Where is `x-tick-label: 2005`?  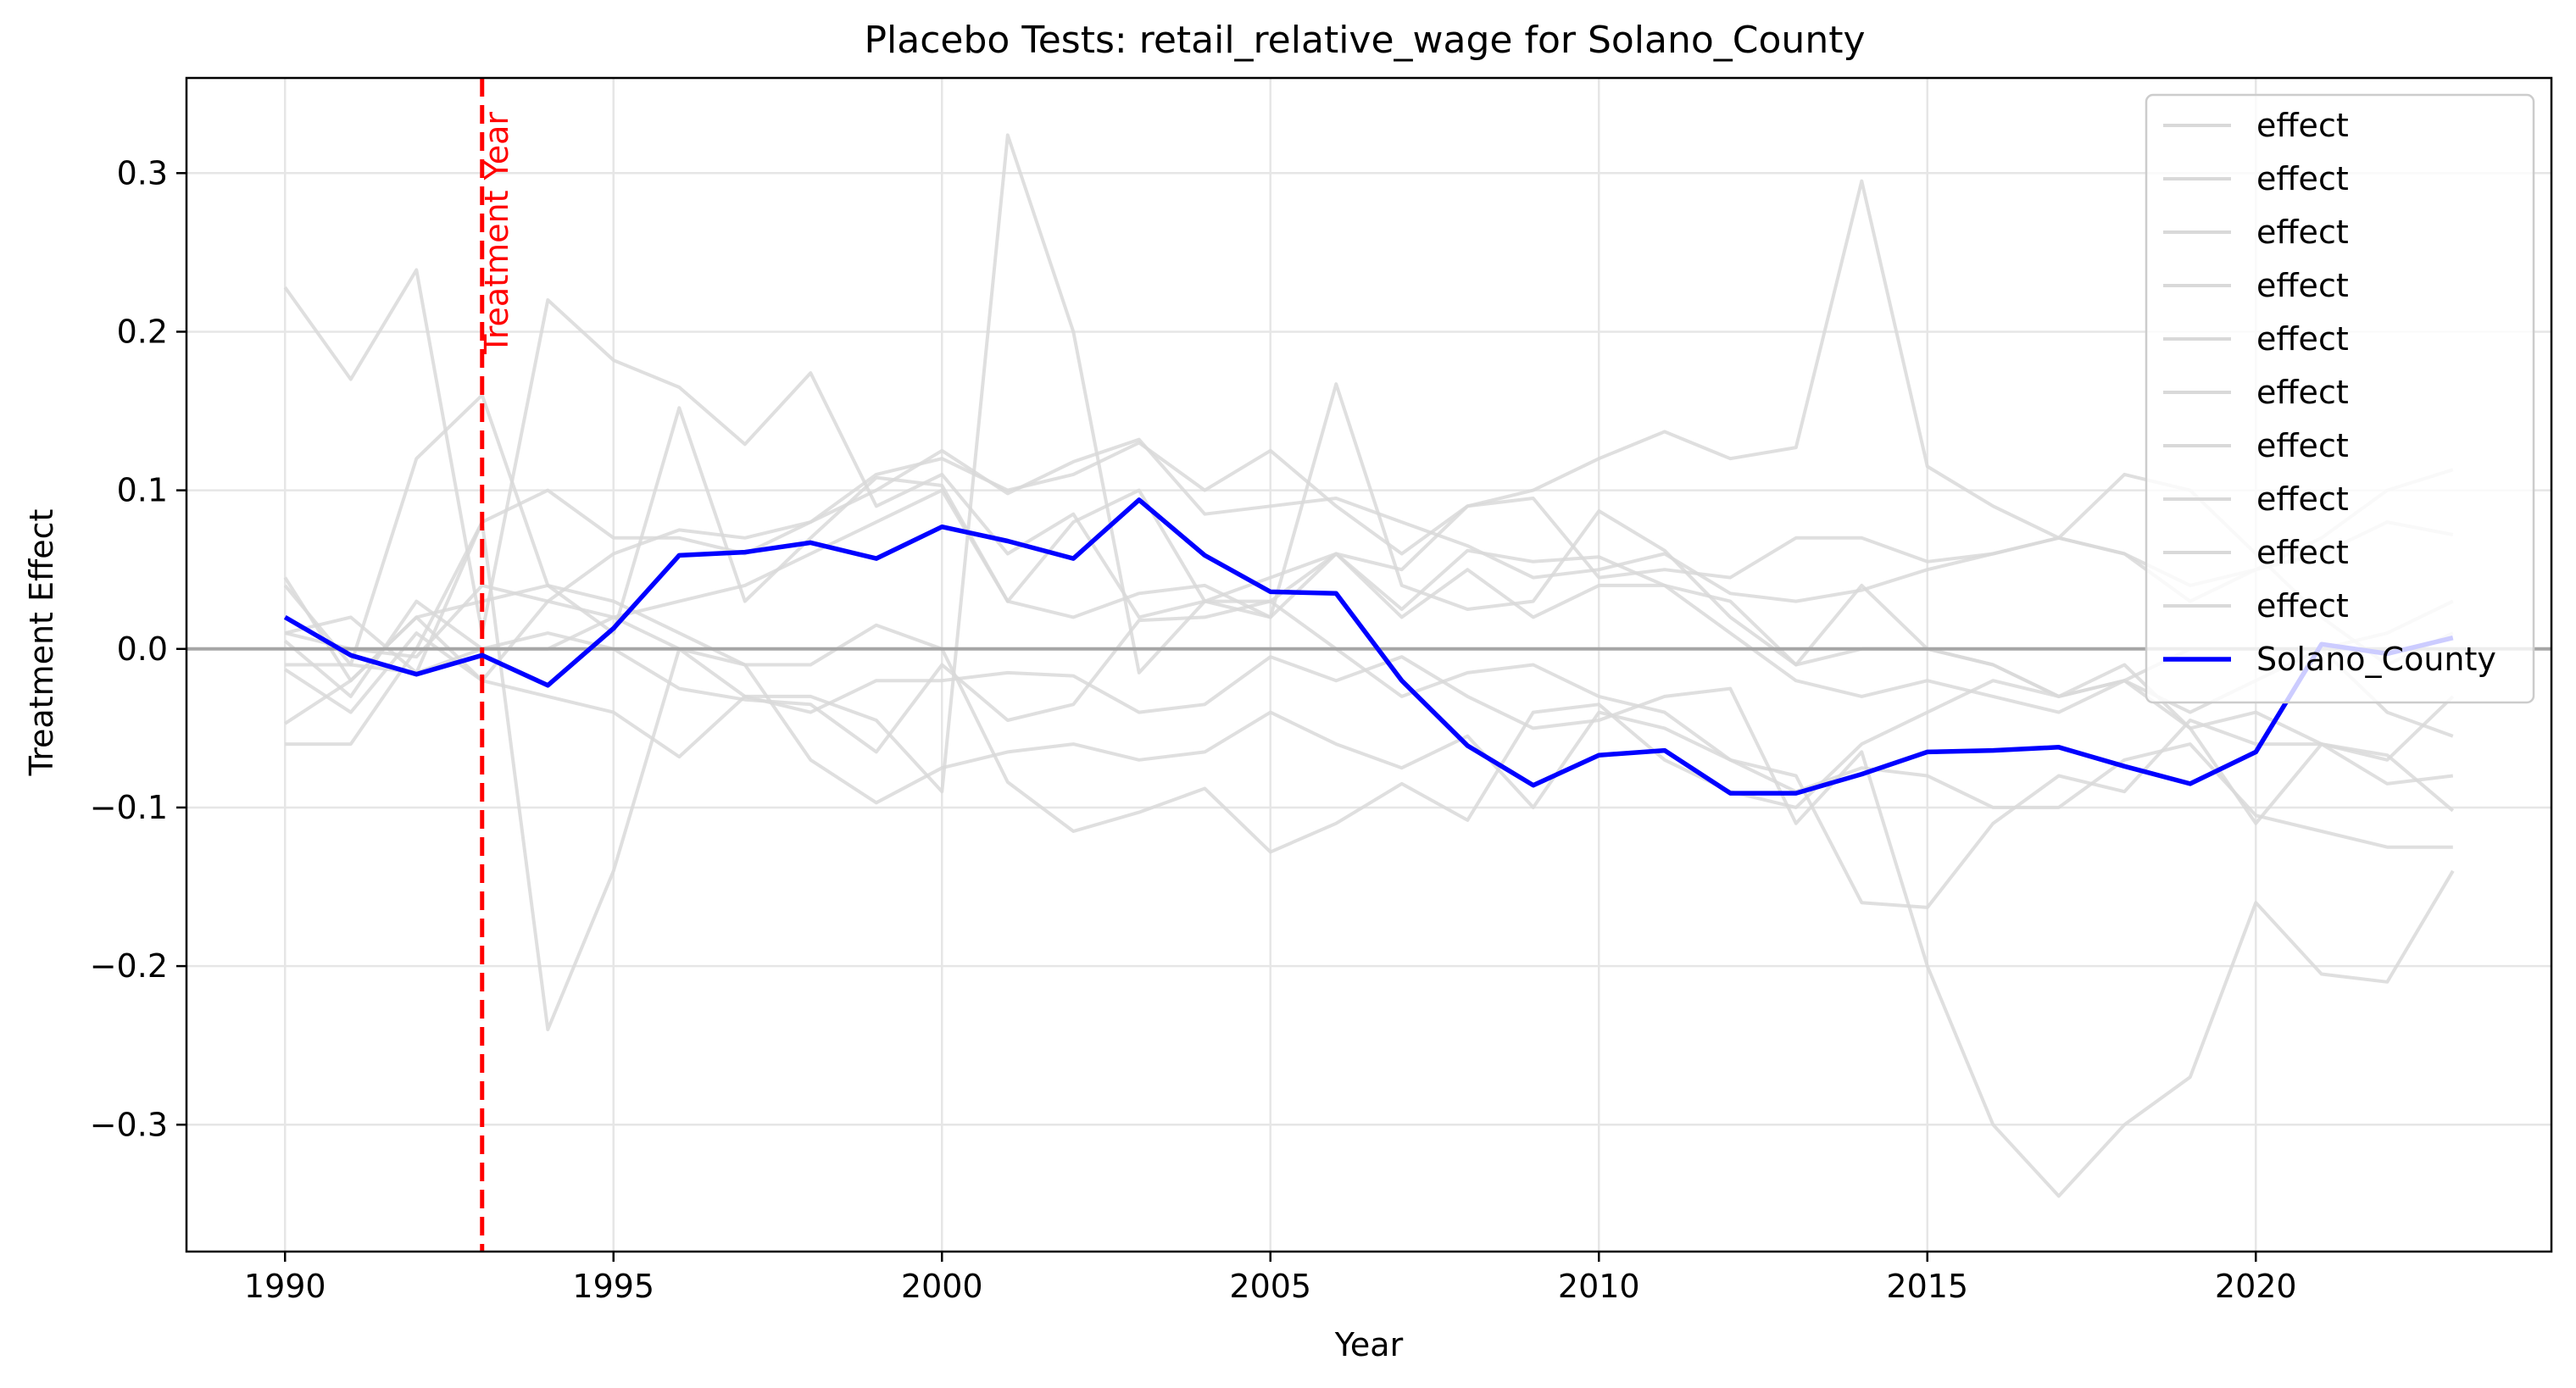 x-tick-label: 2005 is located at coordinates (1270, 1286).